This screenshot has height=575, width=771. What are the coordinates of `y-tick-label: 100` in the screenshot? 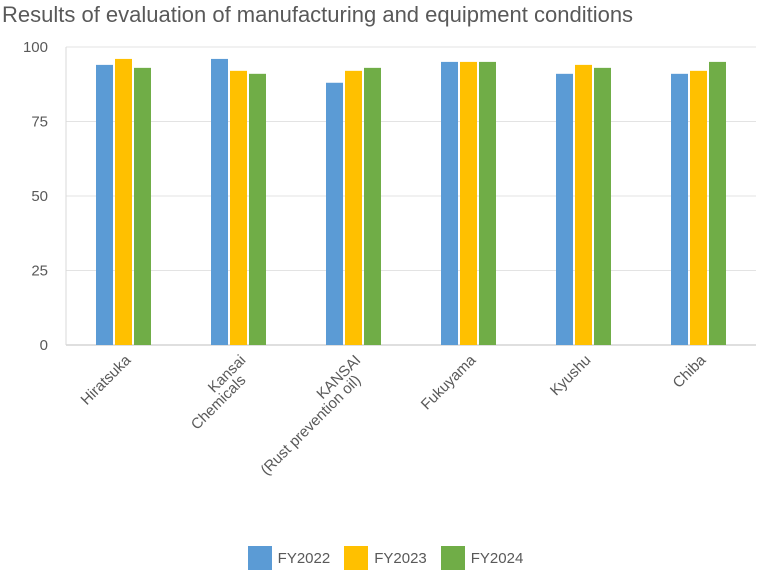 It's located at (35, 47).